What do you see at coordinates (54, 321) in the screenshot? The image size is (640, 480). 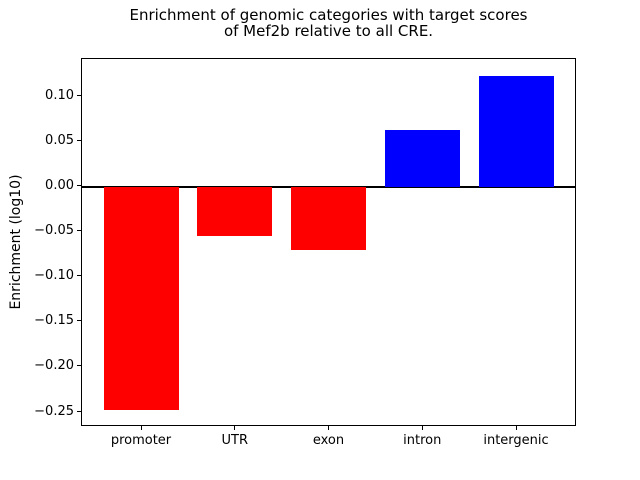 I see `y-tick-label: −0.15` at bounding box center [54, 321].